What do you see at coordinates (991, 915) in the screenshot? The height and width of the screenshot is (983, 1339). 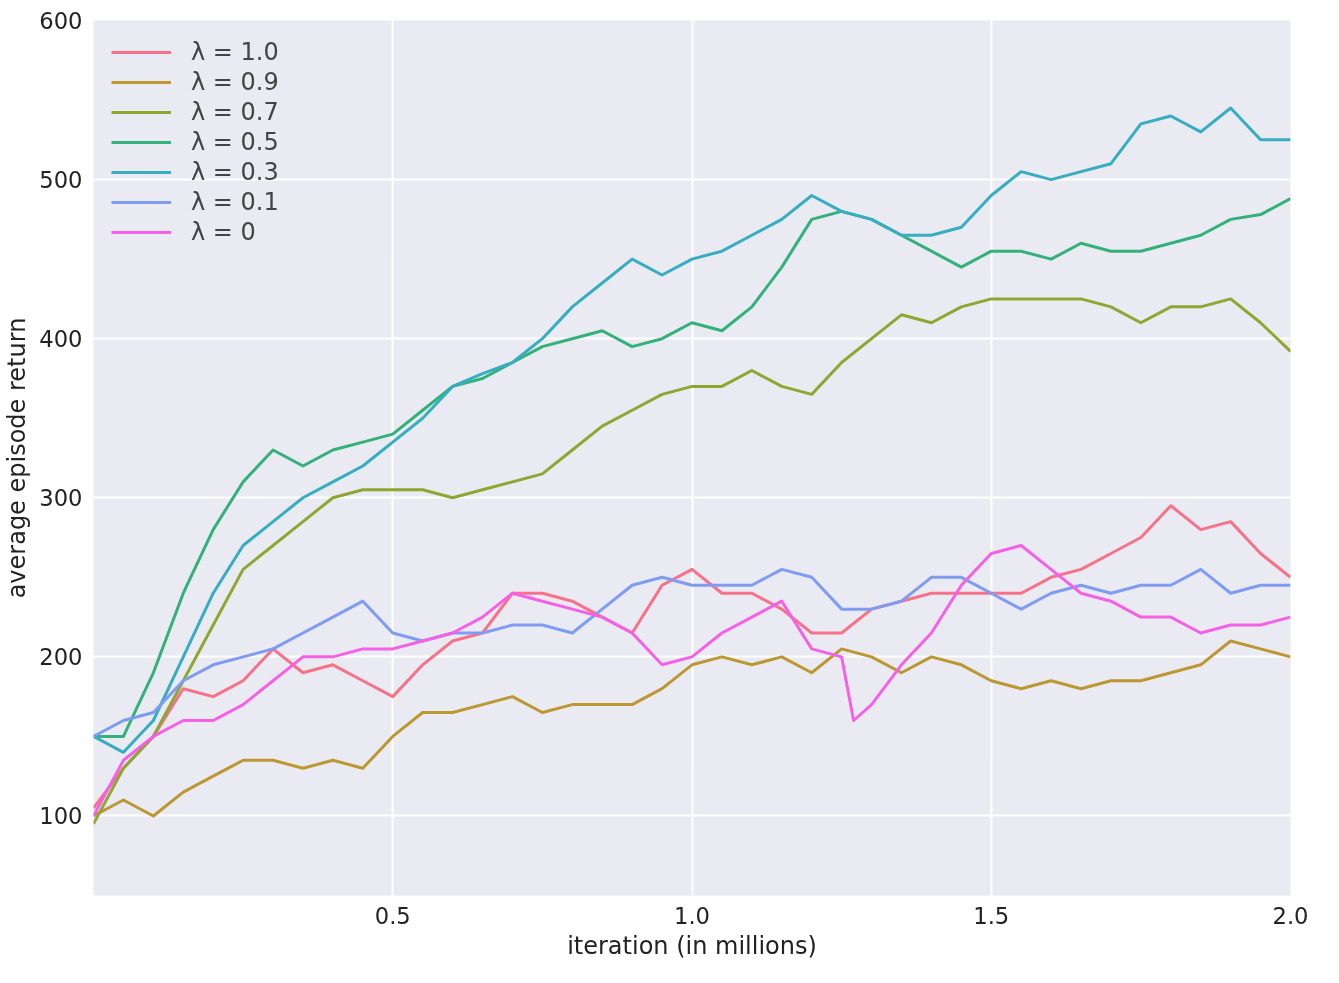 I see `x-tick-label: 1.5` at bounding box center [991, 915].